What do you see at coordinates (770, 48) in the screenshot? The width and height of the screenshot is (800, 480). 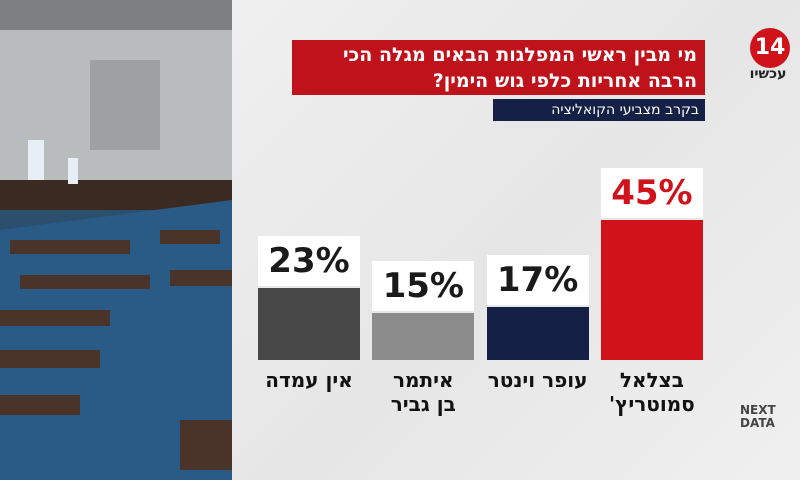 I see `logo-number: 14` at bounding box center [770, 48].